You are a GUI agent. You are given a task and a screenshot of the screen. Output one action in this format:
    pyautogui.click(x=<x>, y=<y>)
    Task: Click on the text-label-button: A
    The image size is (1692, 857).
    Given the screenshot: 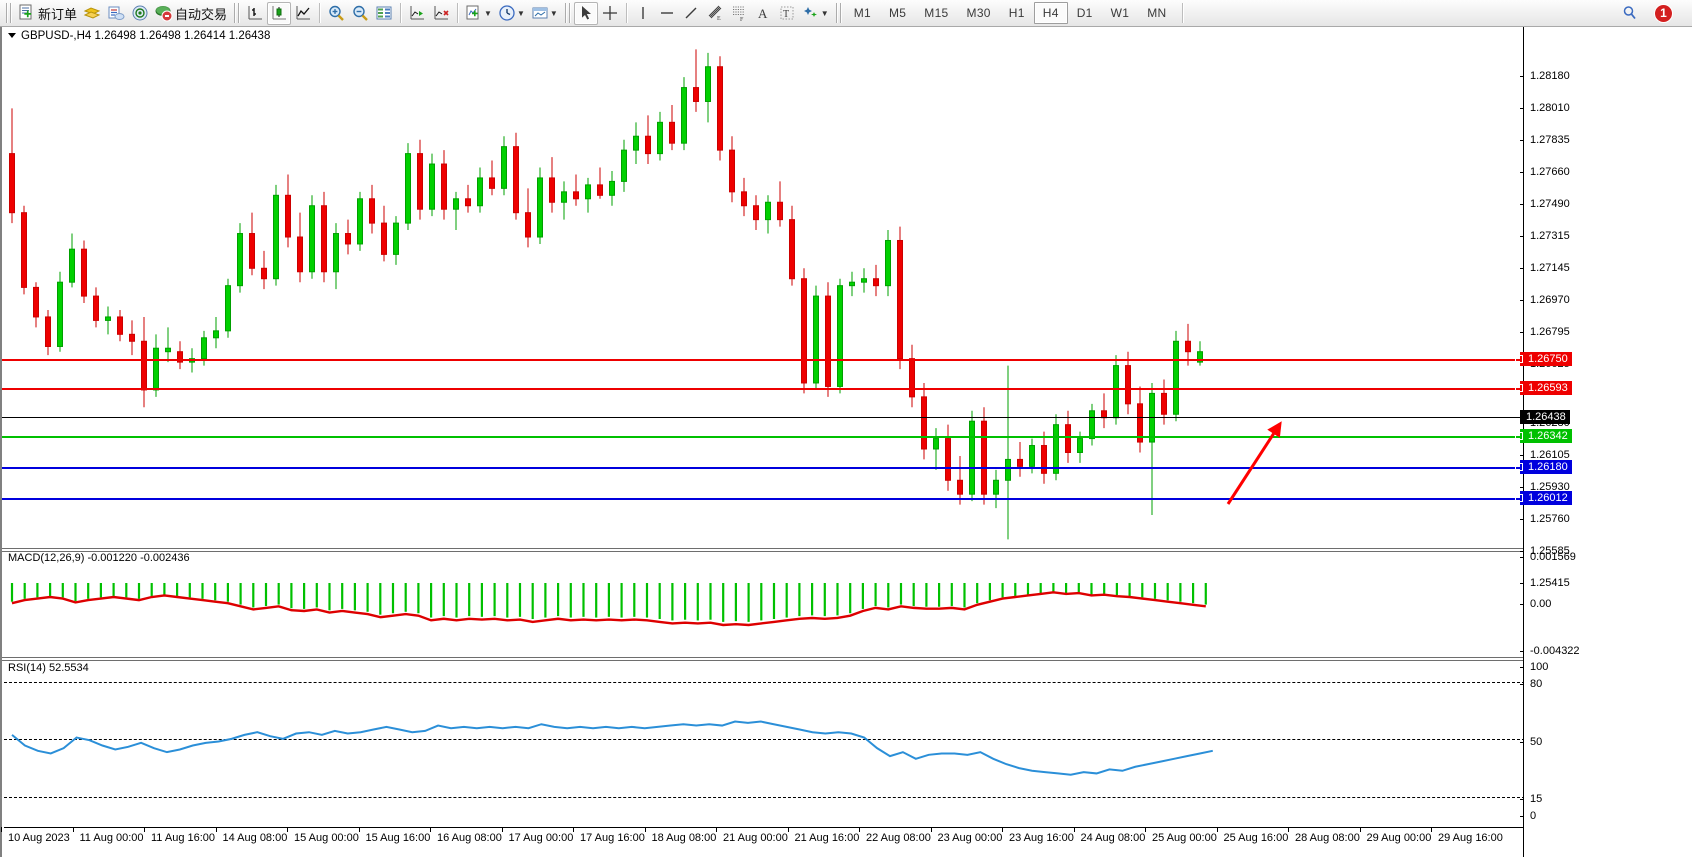 What is the action you would take?
    pyautogui.click(x=763, y=13)
    